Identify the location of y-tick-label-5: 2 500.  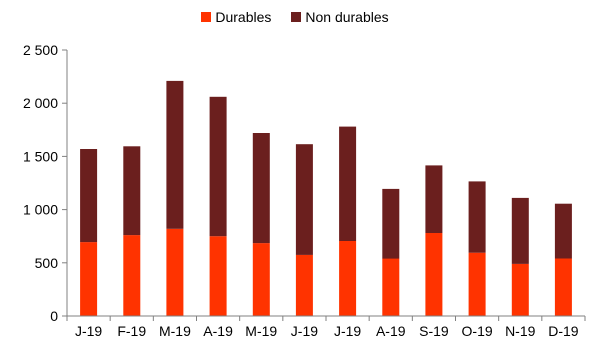
(40, 50).